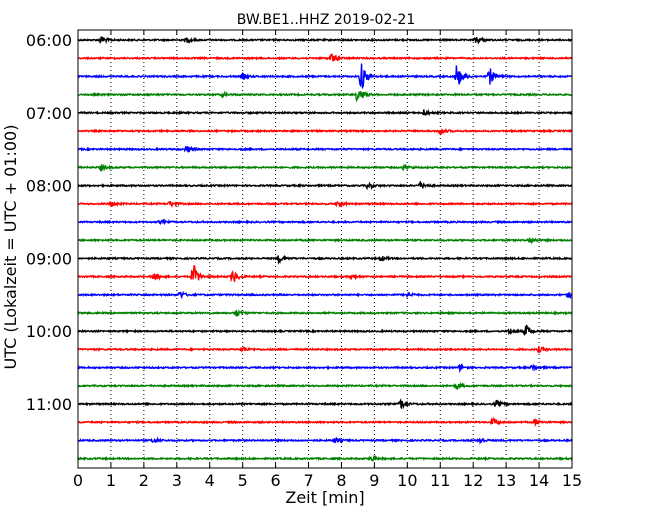 This screenshot has height=520, width=650. Describe the element at coordinates (308, 480) in the screenshot. I see `x-tick-label: 7` at that location.